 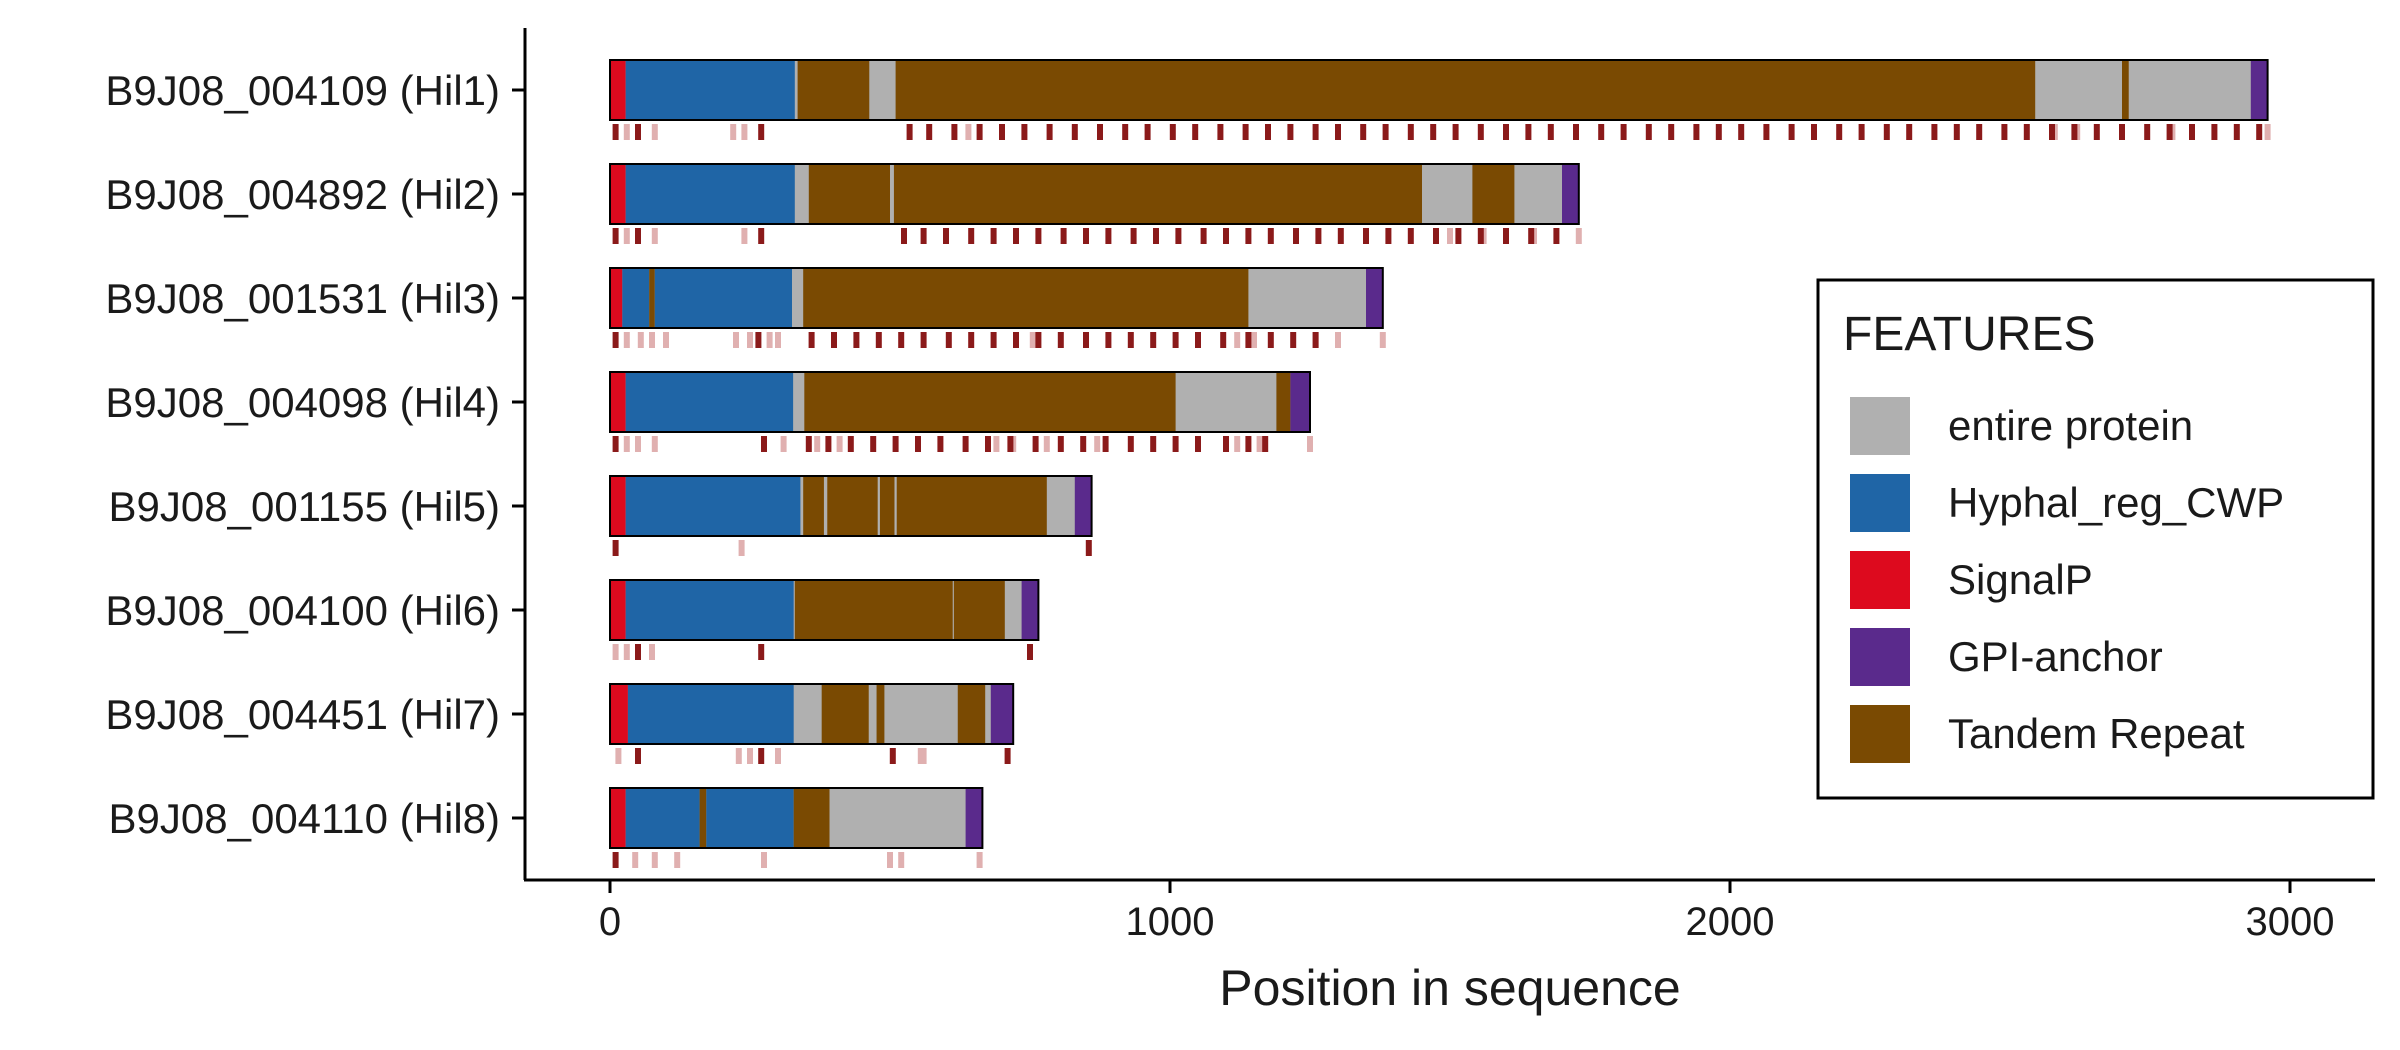 What do you see at coordinates (2055, 656) in the screenshot?
I see `legend-label: GPI-anchor` at bounding box center [2055, 656].